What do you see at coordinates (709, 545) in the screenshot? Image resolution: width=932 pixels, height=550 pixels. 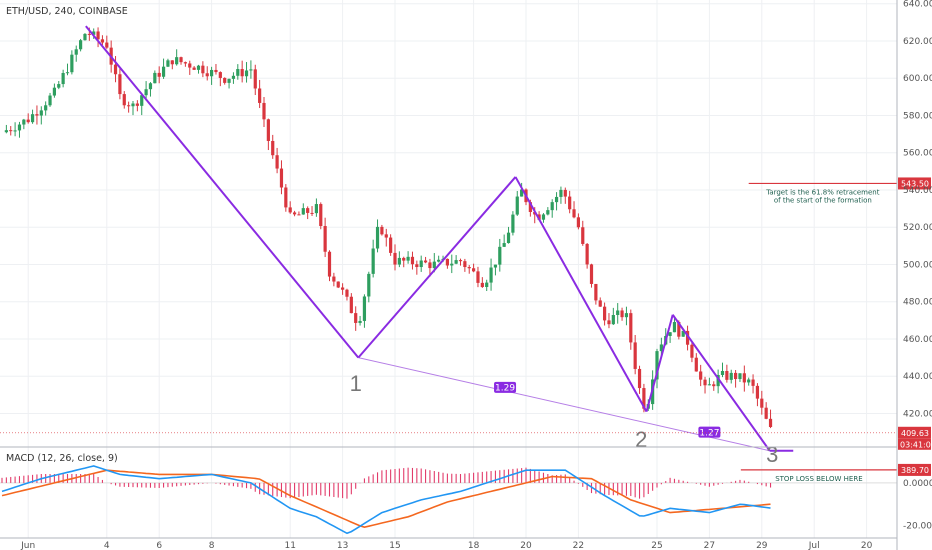 I see `time-tick-label: 27` at bounding box center [709, 545].